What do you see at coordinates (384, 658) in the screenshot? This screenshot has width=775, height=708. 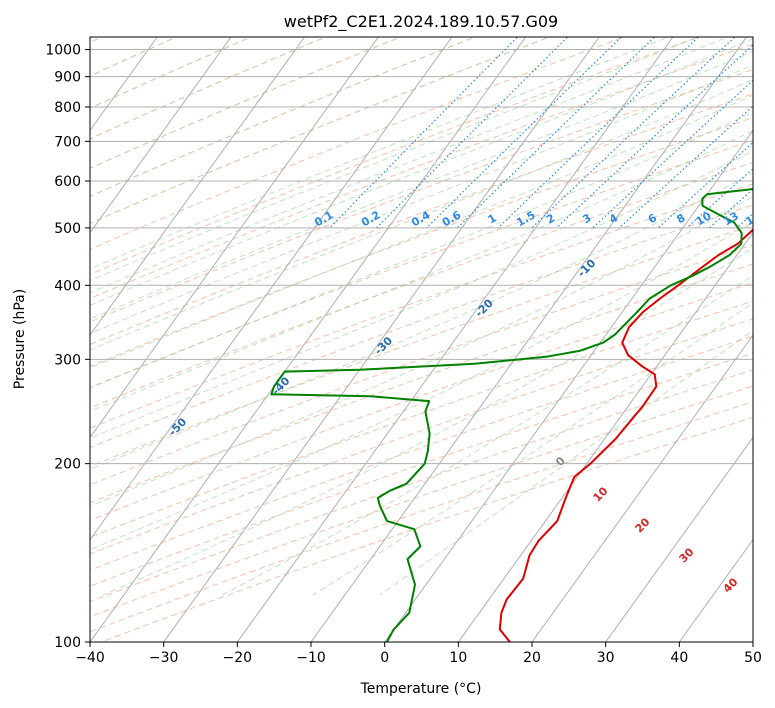 I see `x-tick-label: 0` at bounding box center [384, 658].